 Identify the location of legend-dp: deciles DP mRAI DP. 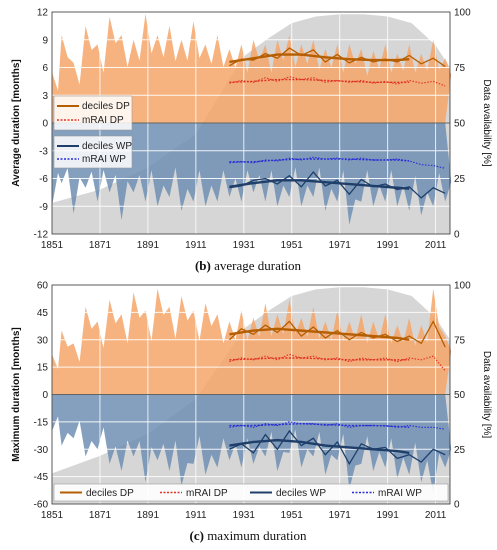
(93, 113).